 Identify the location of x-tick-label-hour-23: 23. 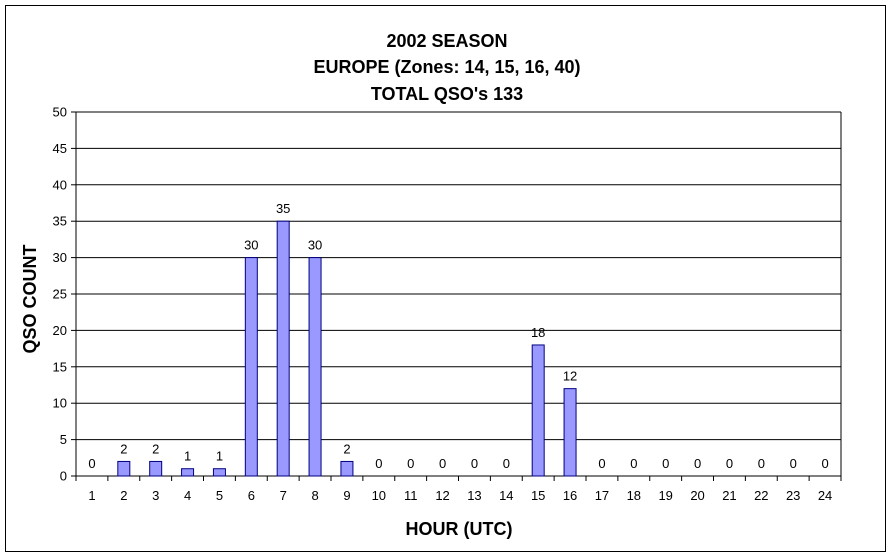
(793, 495).